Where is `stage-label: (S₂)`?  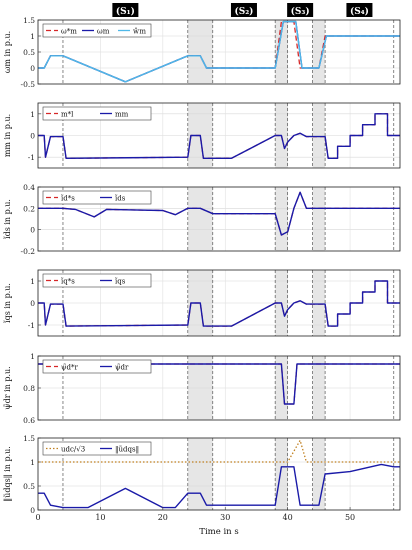 stage-label: (S₂) is located at coordinates (243, 11).